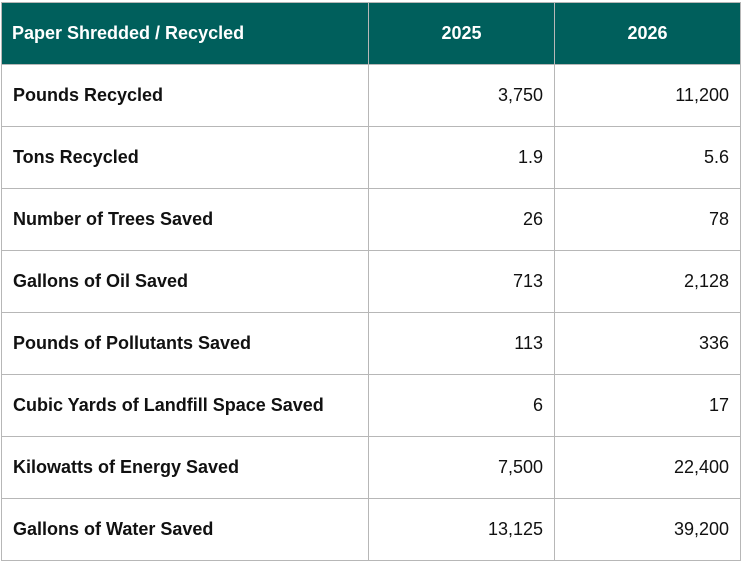 The image size is (742, 562). I want to click on cell-2025: 3,750, so click(461, 95).